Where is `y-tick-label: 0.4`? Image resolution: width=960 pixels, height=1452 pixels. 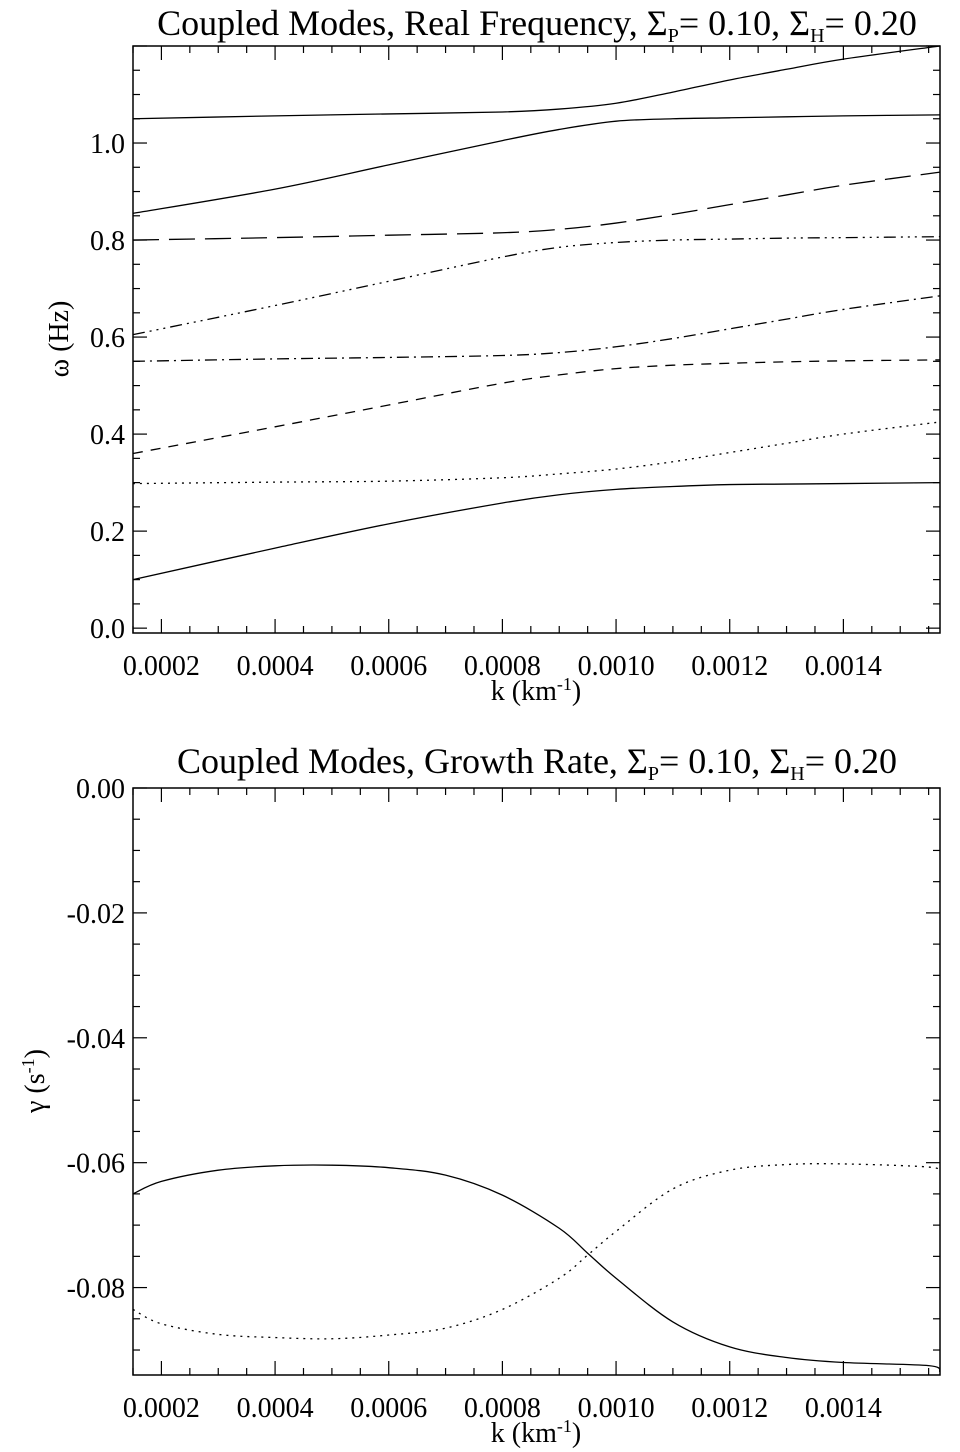 y-tick-label: 0.4 is located at coordinates (107, 435).